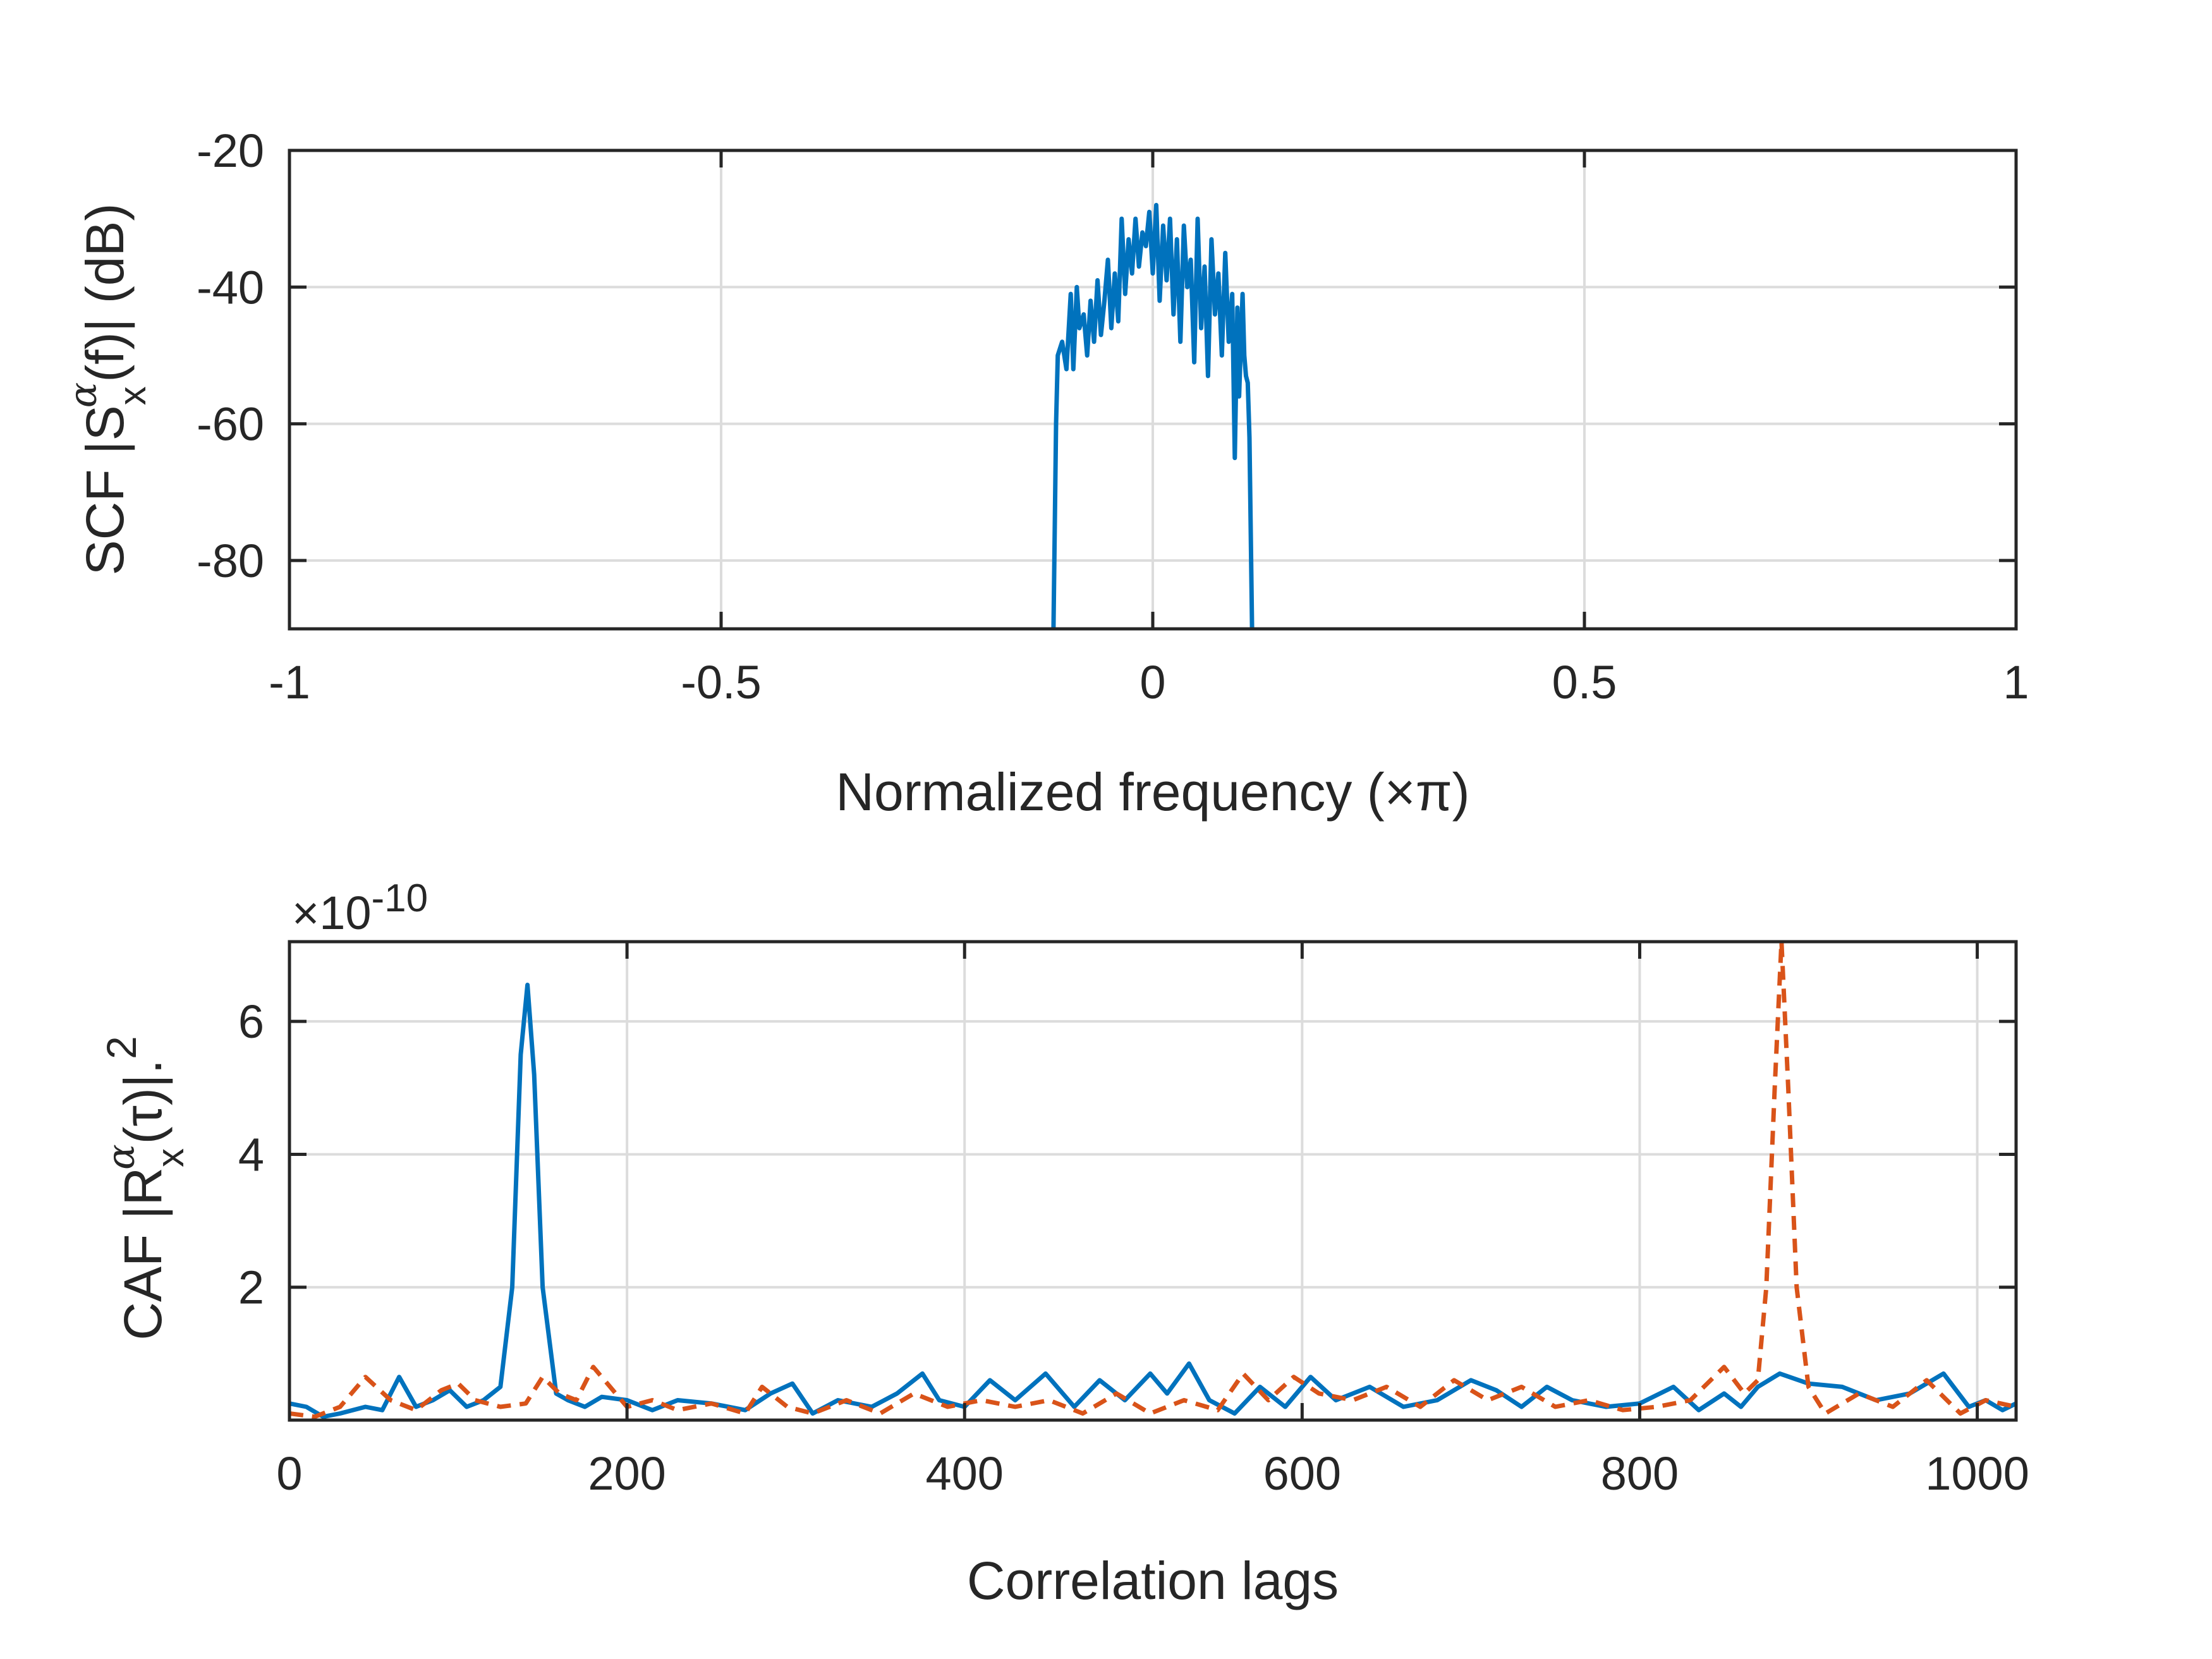 This screenshot has width=2212, height=1659. Describe the element at coordinates (1153, 1580) in the screenshot. I see `caf-x-axis-label: Correlation lags` at that location.